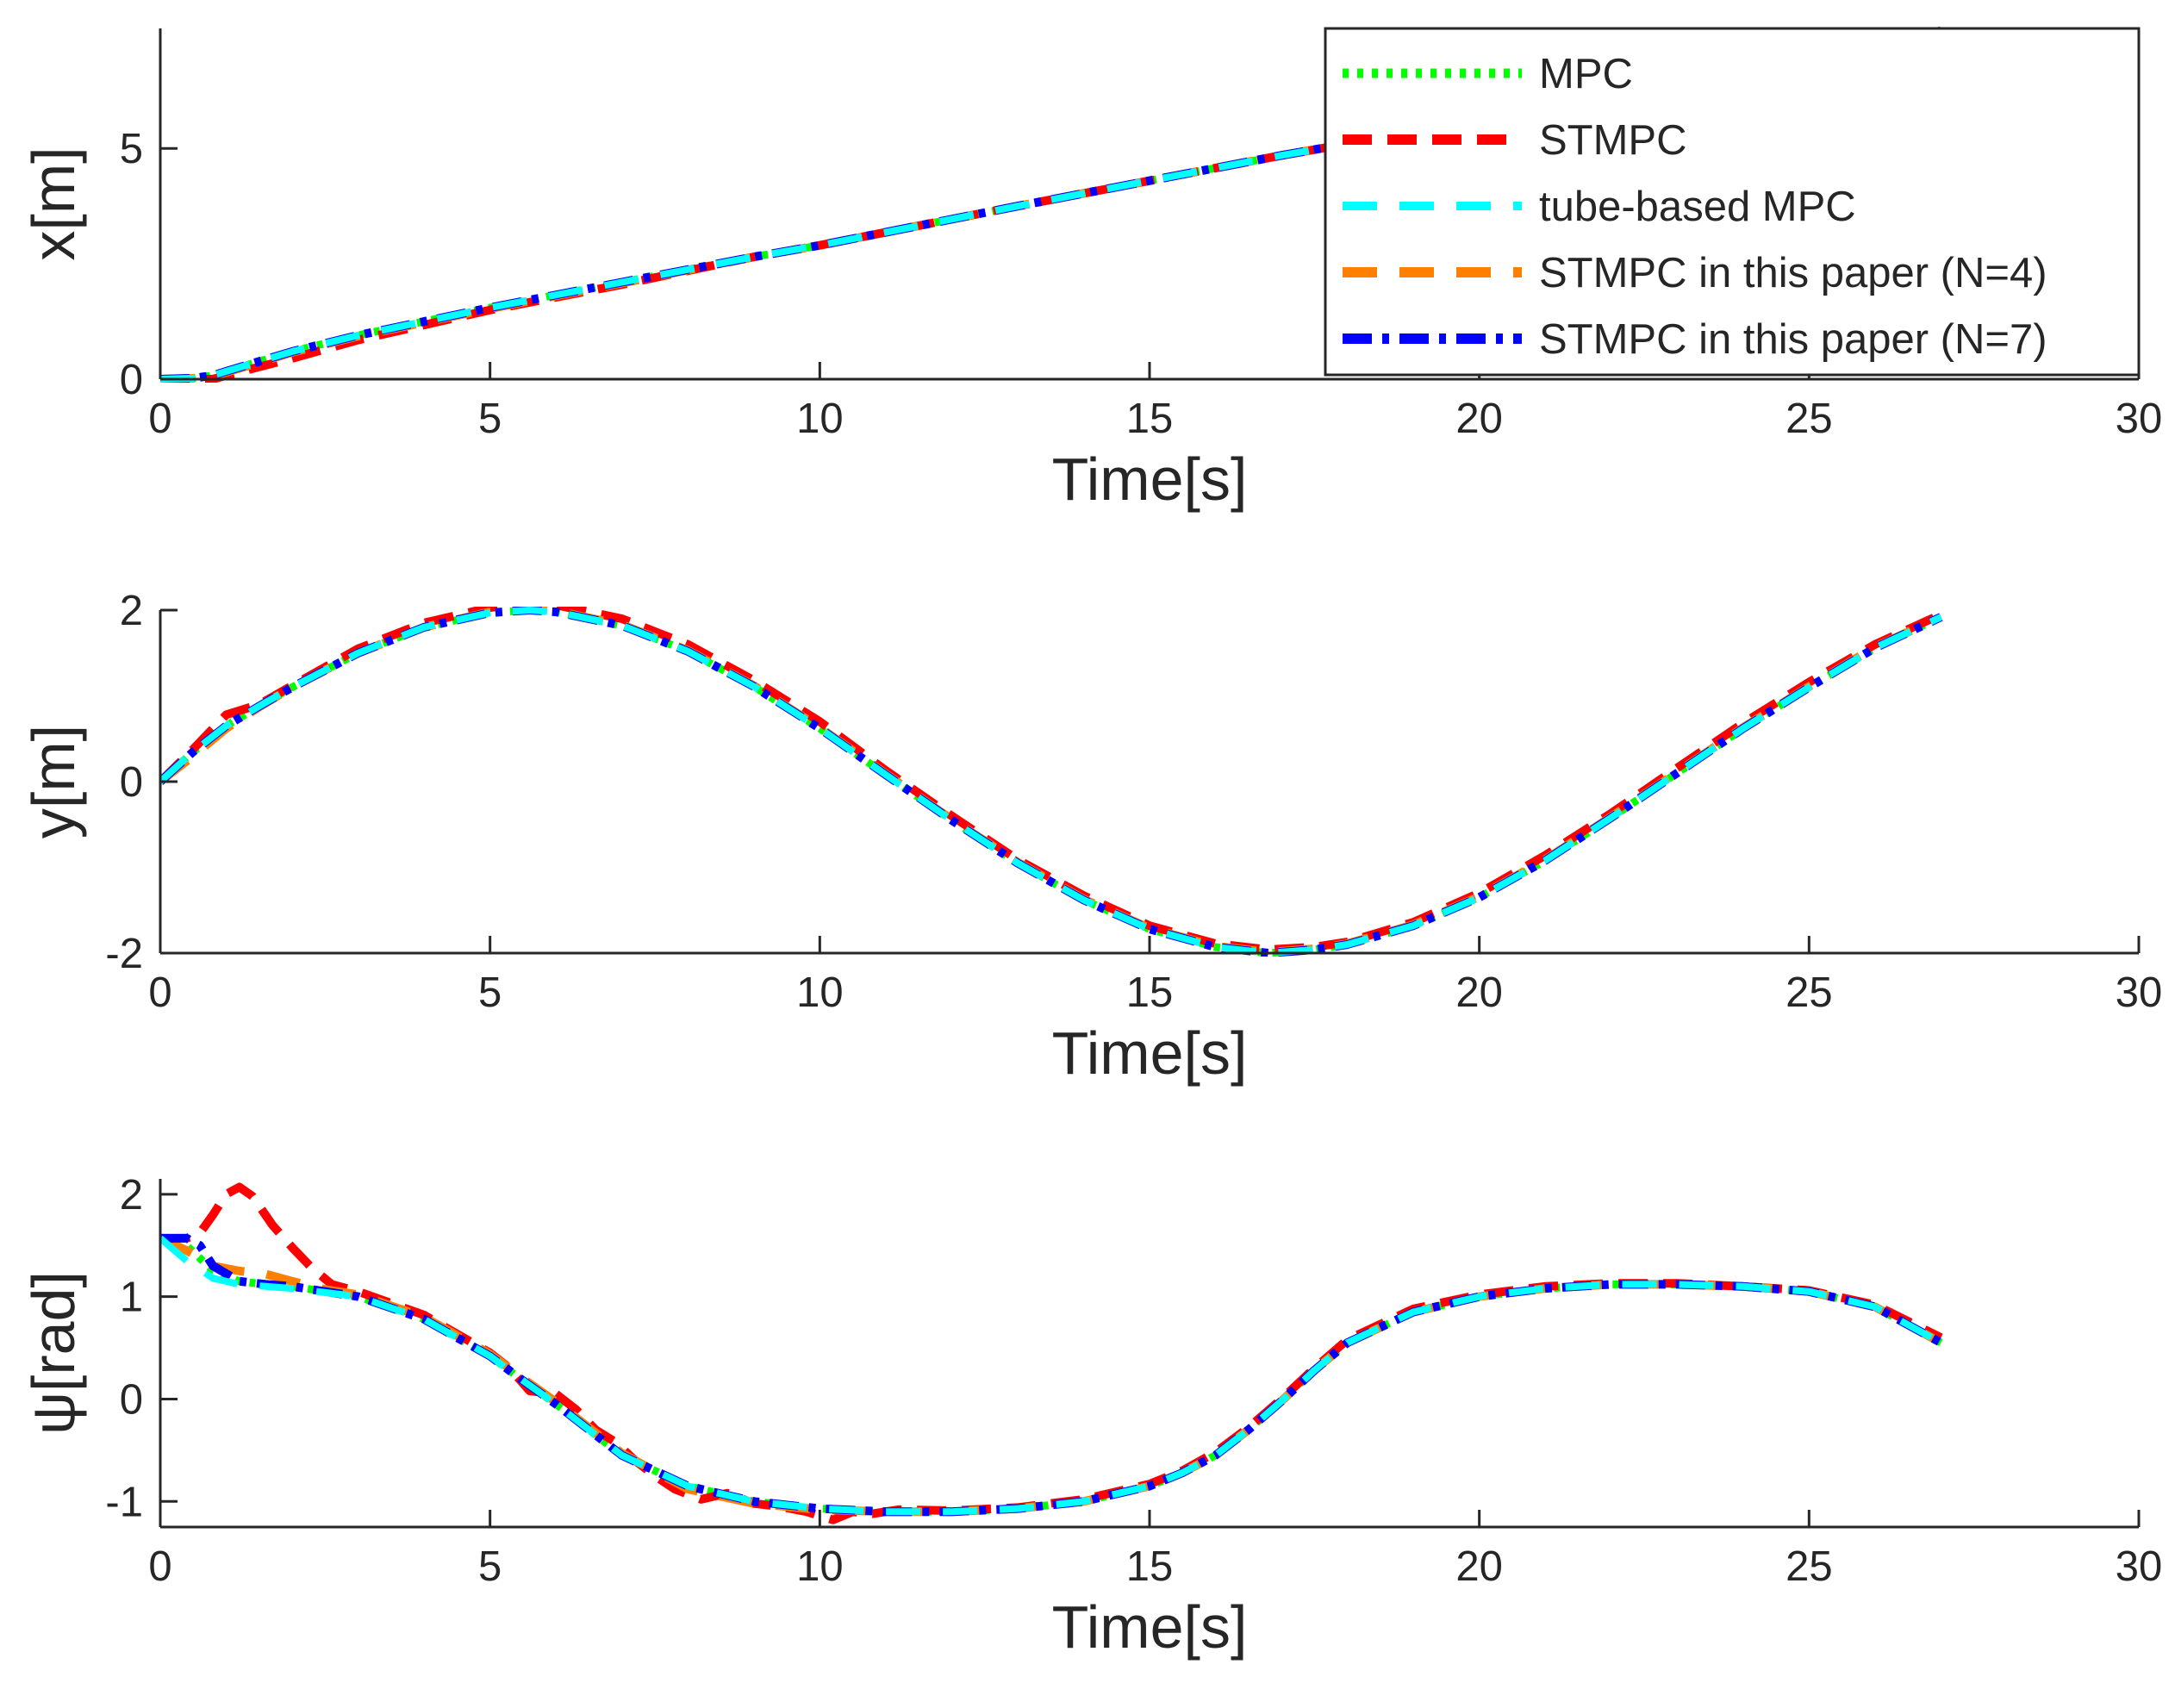 The width and height of the screenshot is (2175, 1708). Describe the element at coordinates (2140, 992) in the screenshot. I see `x-tick-label-y-6: 30` at that location.